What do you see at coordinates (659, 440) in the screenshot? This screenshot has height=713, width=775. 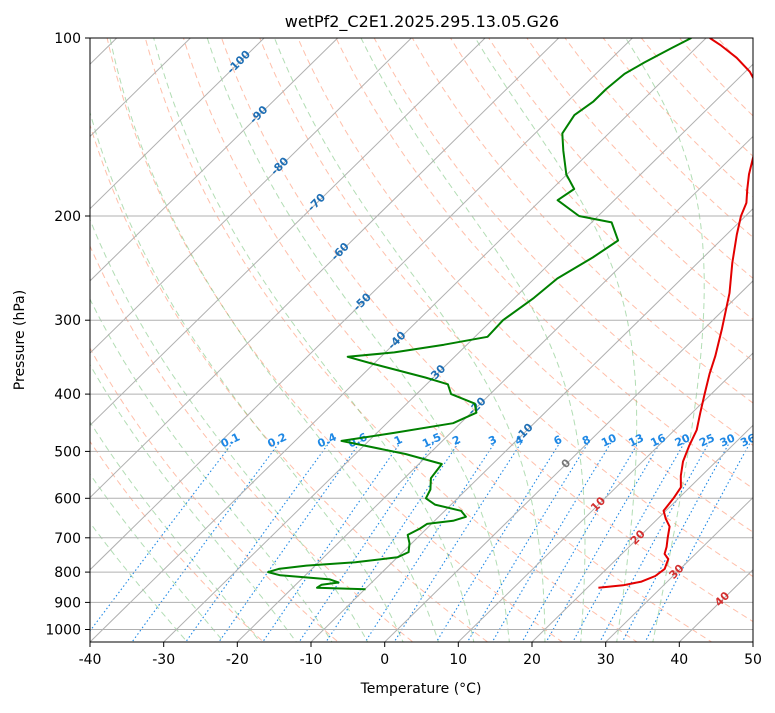 I see `mixing-ratio-label: 16` at bounding box center [659, 440].